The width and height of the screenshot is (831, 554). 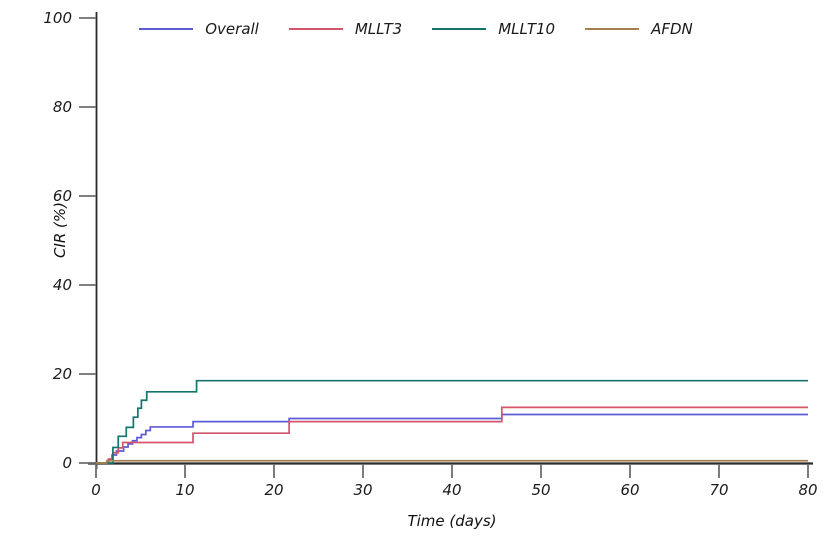 I want to click on x-tick-label: 30, so click(x=362, y=490).